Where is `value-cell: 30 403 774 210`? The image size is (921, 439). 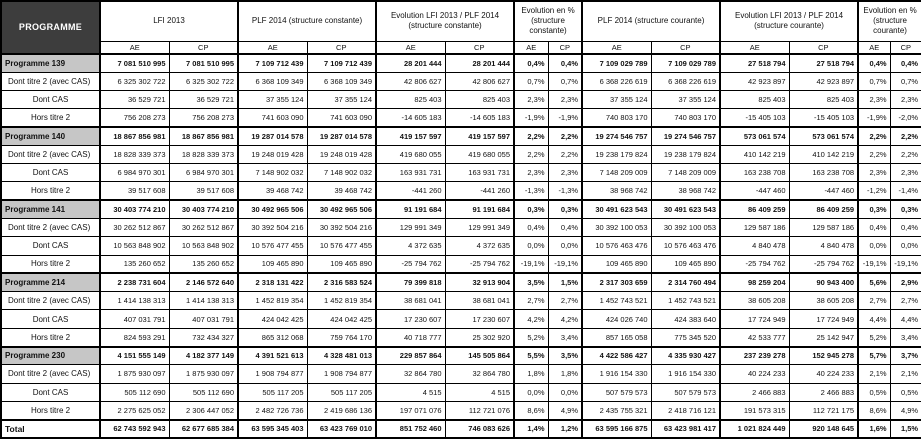
value-cell: 30 403 774 210 is located at coordinates (203, 209).